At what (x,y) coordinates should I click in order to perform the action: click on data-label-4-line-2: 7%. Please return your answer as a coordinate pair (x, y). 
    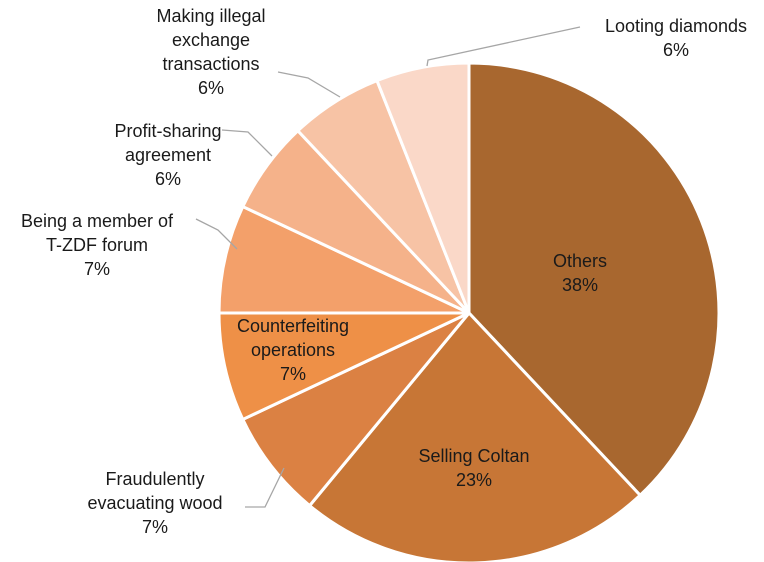
    Looking at the image, I should click on (97, 269).